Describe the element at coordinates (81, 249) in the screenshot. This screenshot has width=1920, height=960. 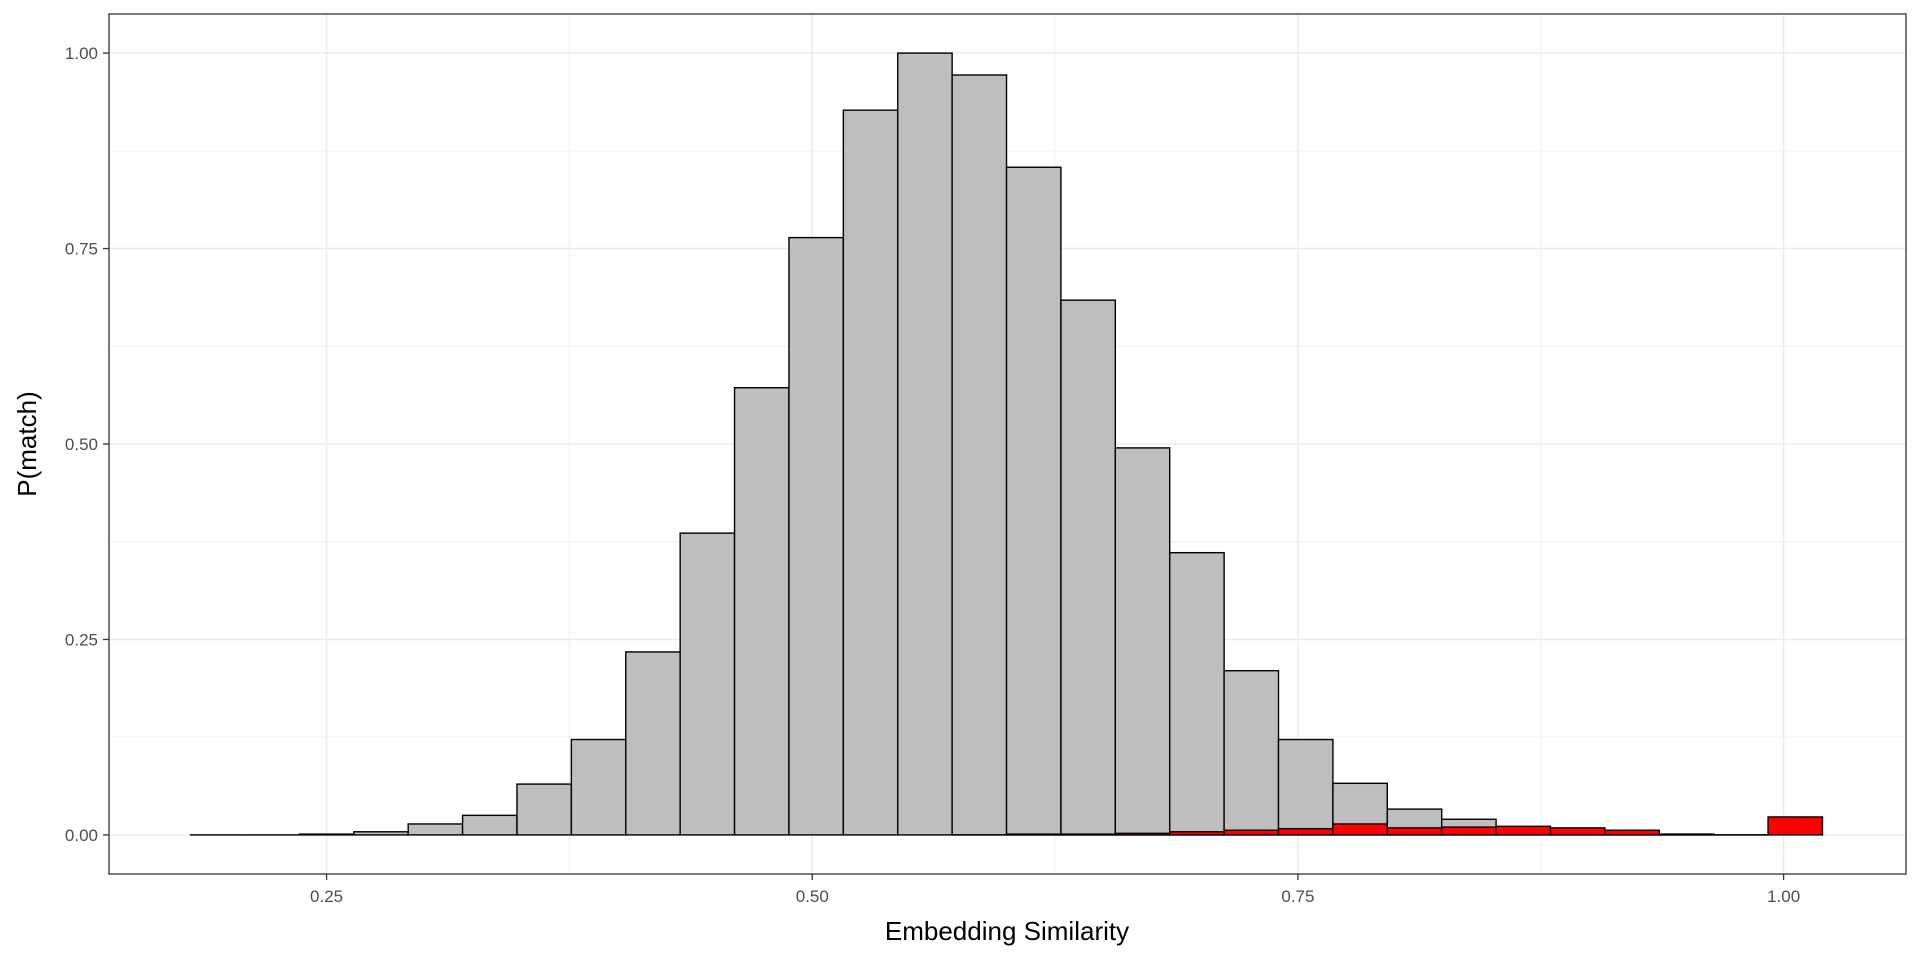
I see `y-tick-label-3: 0.75` at that location.